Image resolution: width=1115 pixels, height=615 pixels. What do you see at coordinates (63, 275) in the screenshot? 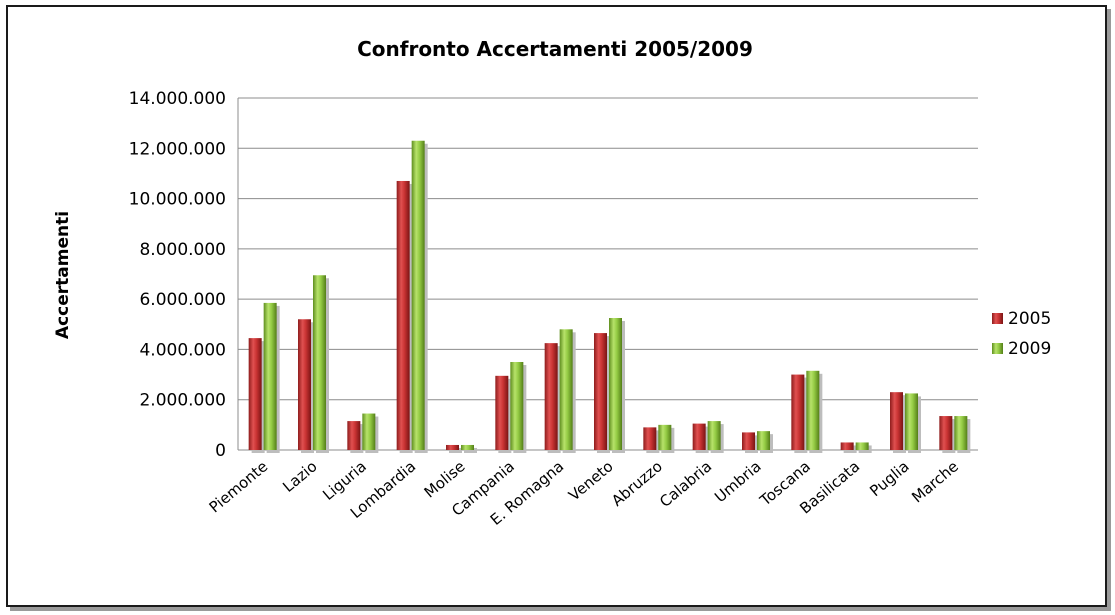
I see `y-axis-label: Accertamenti` at bounding box center [63, 275].